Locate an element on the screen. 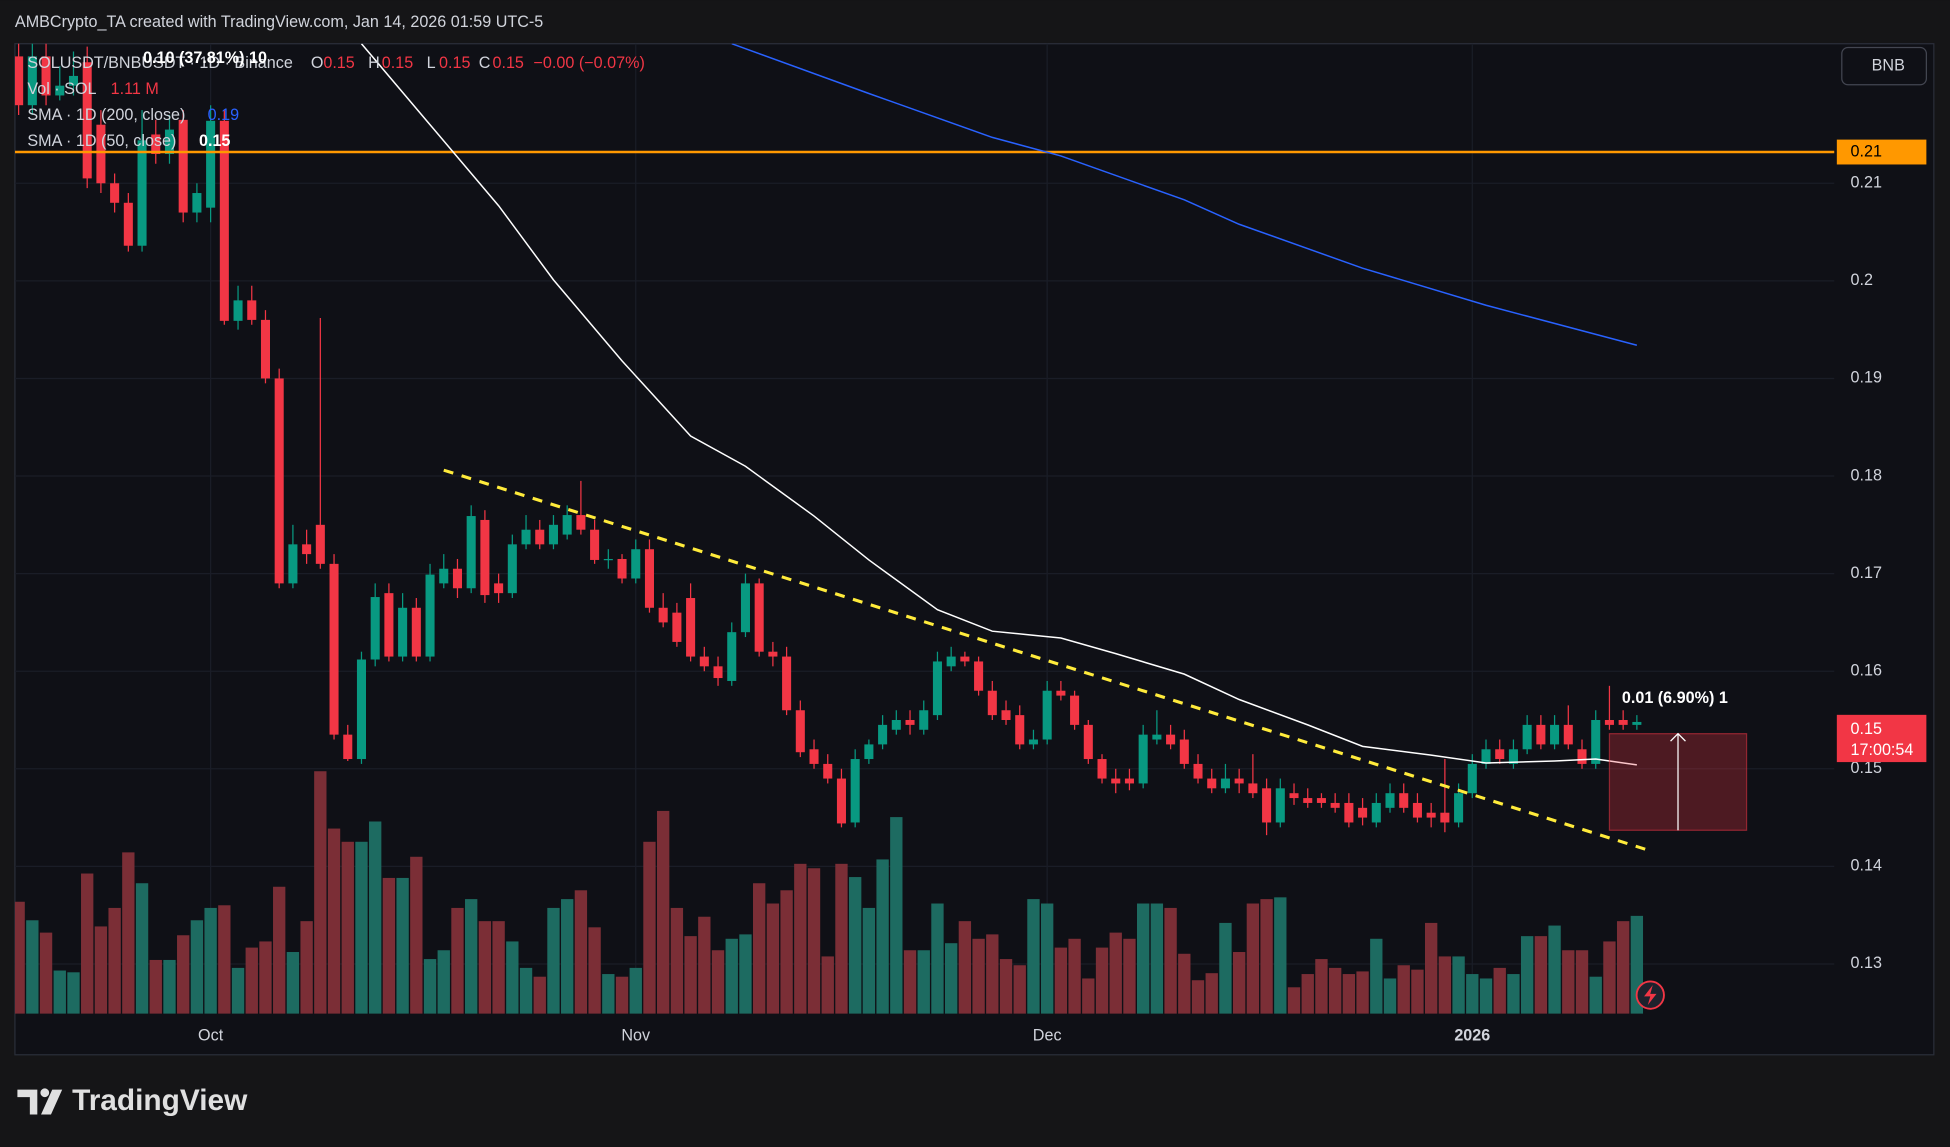  x-tick-label: Nov is located at coordinates (636, 1035).